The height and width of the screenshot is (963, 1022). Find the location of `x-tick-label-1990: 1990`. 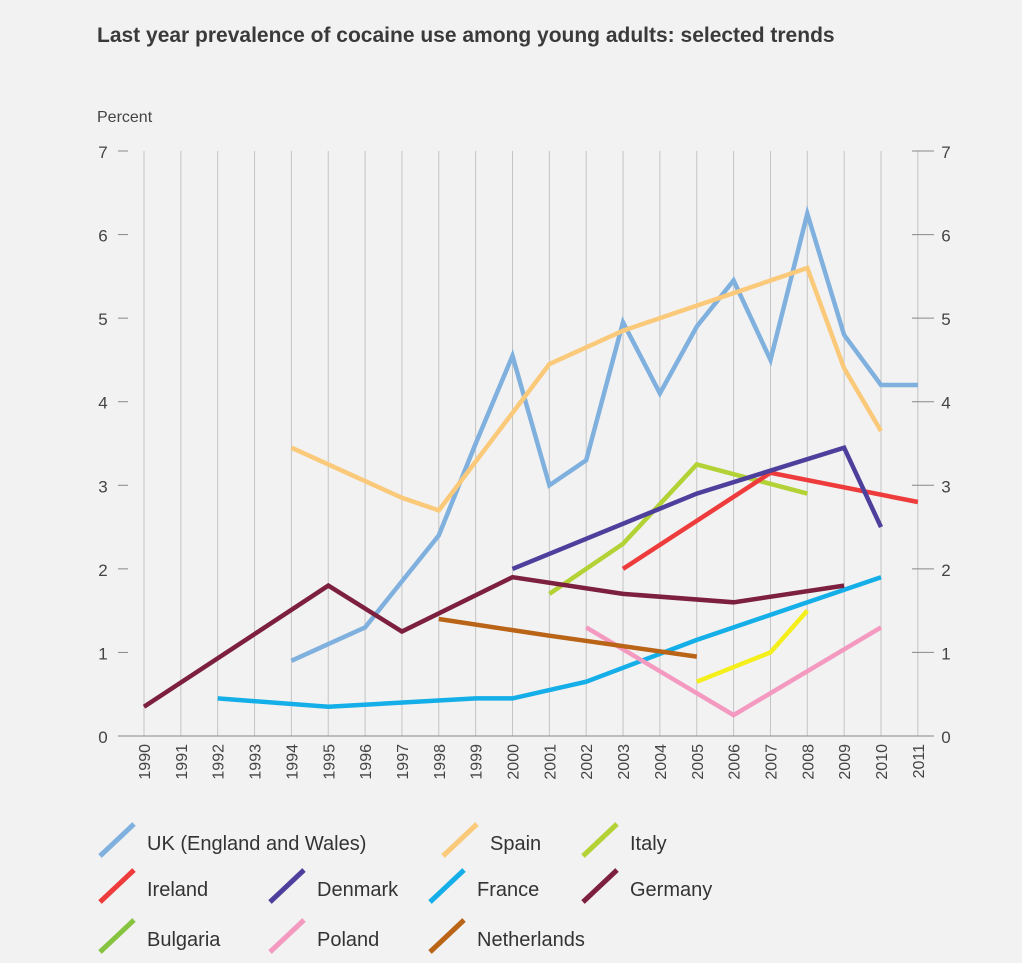

x-tick-label-1990: 1990 is located at coordinates (145, 762).